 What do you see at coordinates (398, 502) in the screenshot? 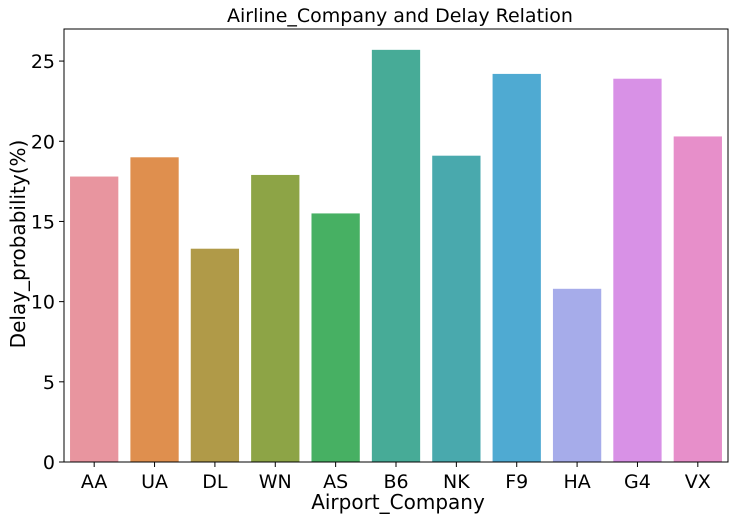
I see `x-axis-label: Airport_Company` at bounding box center [398, 502].